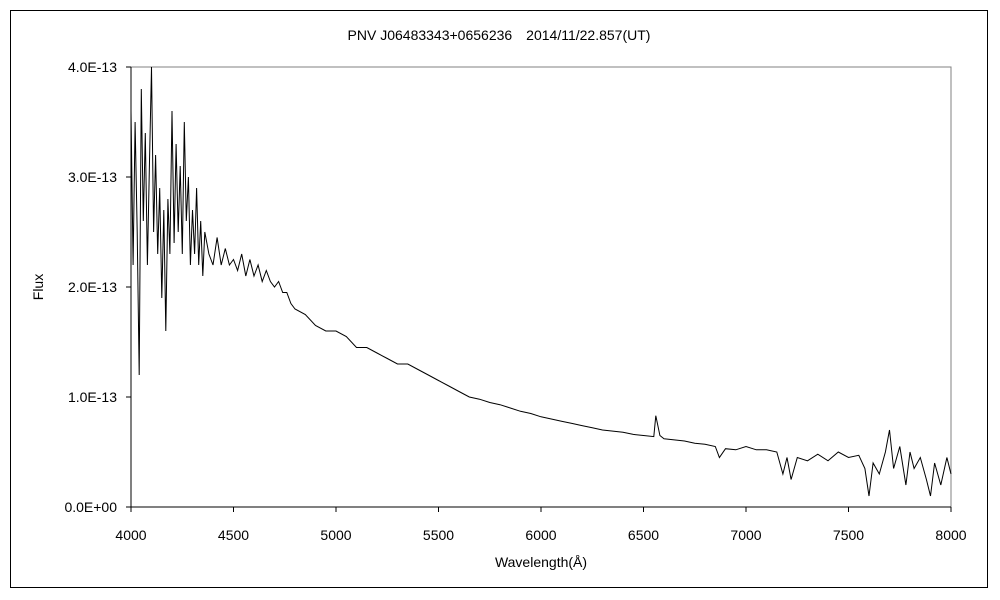 This screenshot has height=600, width=1000. I want to click on y-axis-title: Flux, so click(38, 287).